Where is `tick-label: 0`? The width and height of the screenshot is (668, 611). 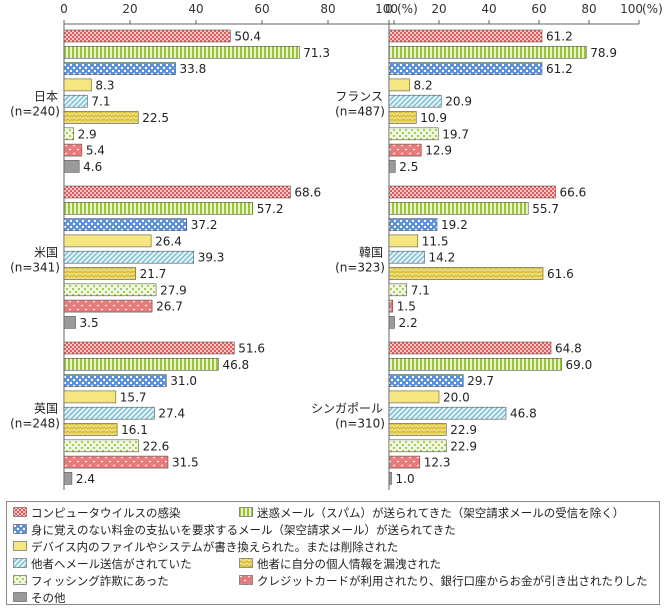
tick-label: 0 is located at coordinates (64, 9).